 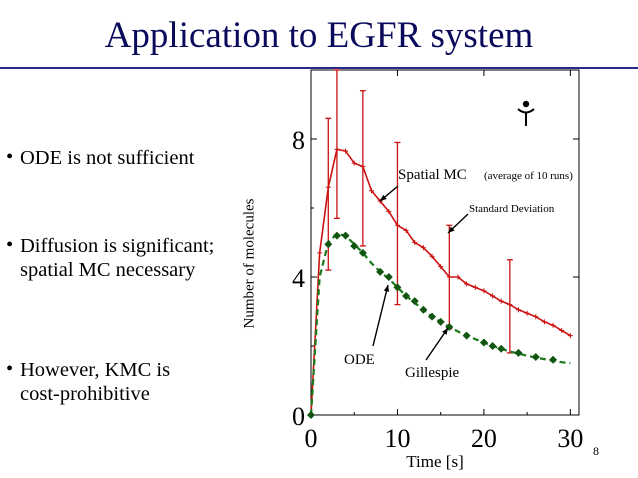 I want to click on x-tick-label: 20, so click(x=484, y=438).